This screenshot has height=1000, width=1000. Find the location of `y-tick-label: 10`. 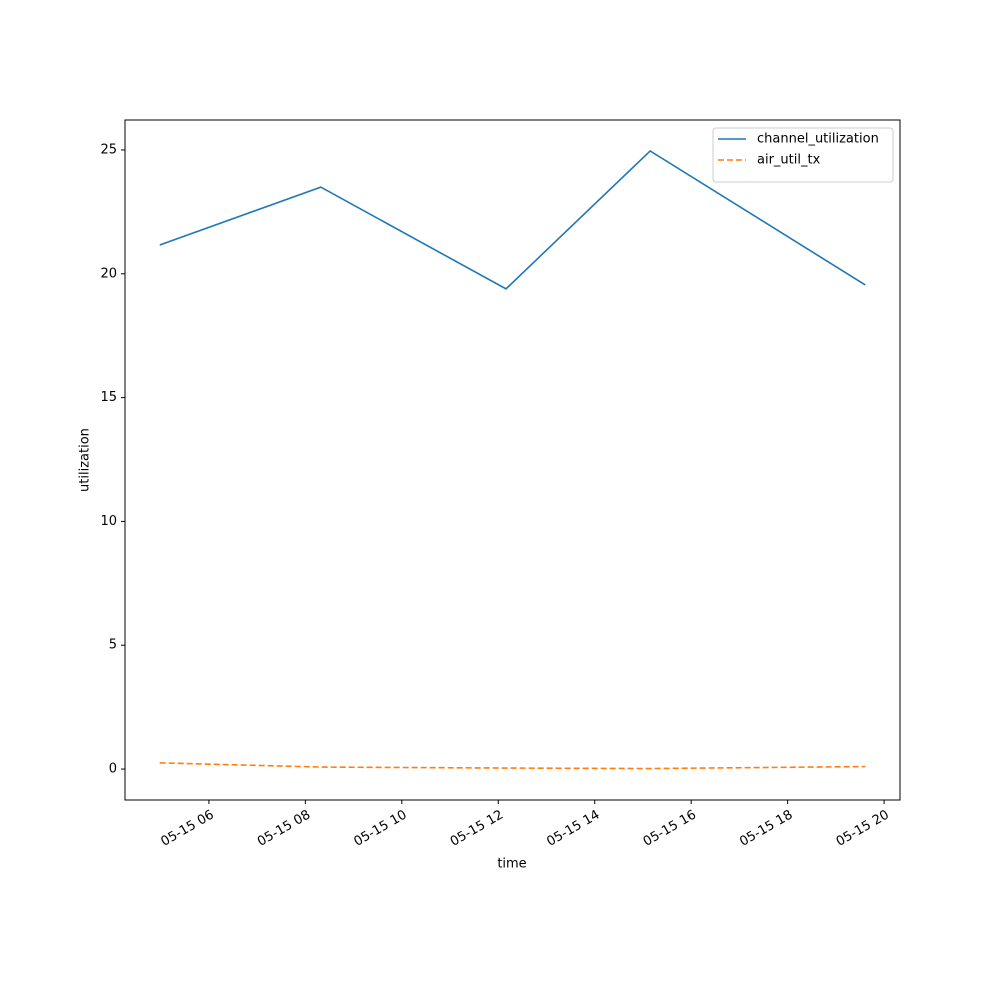

y-tick-label: 10 is located at coordinates (108, 521).